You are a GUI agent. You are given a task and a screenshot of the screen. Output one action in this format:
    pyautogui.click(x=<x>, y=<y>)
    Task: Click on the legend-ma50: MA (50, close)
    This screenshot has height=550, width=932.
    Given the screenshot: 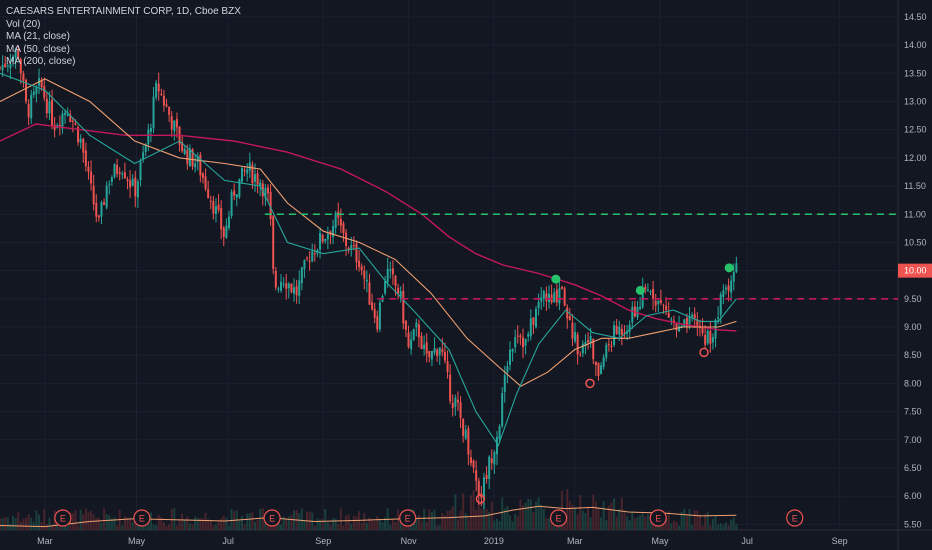 What is the action you would take?
    pyautogui.click(x=38, y=49)
    